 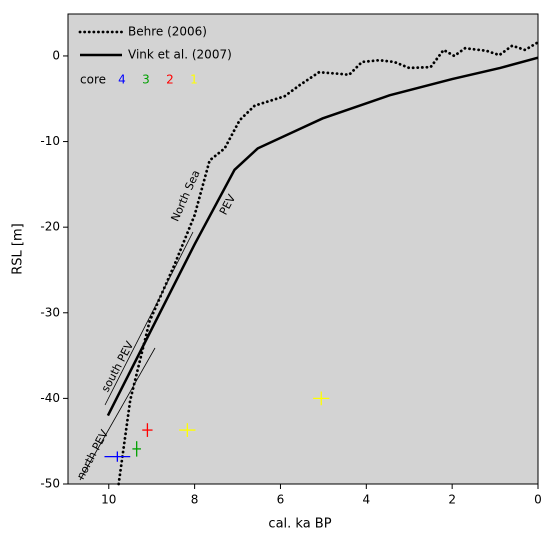 What do you see at coordinates (452, 500) in the screenshot?
I see `x-tick-label: 2` at bounding box center [452, 500].